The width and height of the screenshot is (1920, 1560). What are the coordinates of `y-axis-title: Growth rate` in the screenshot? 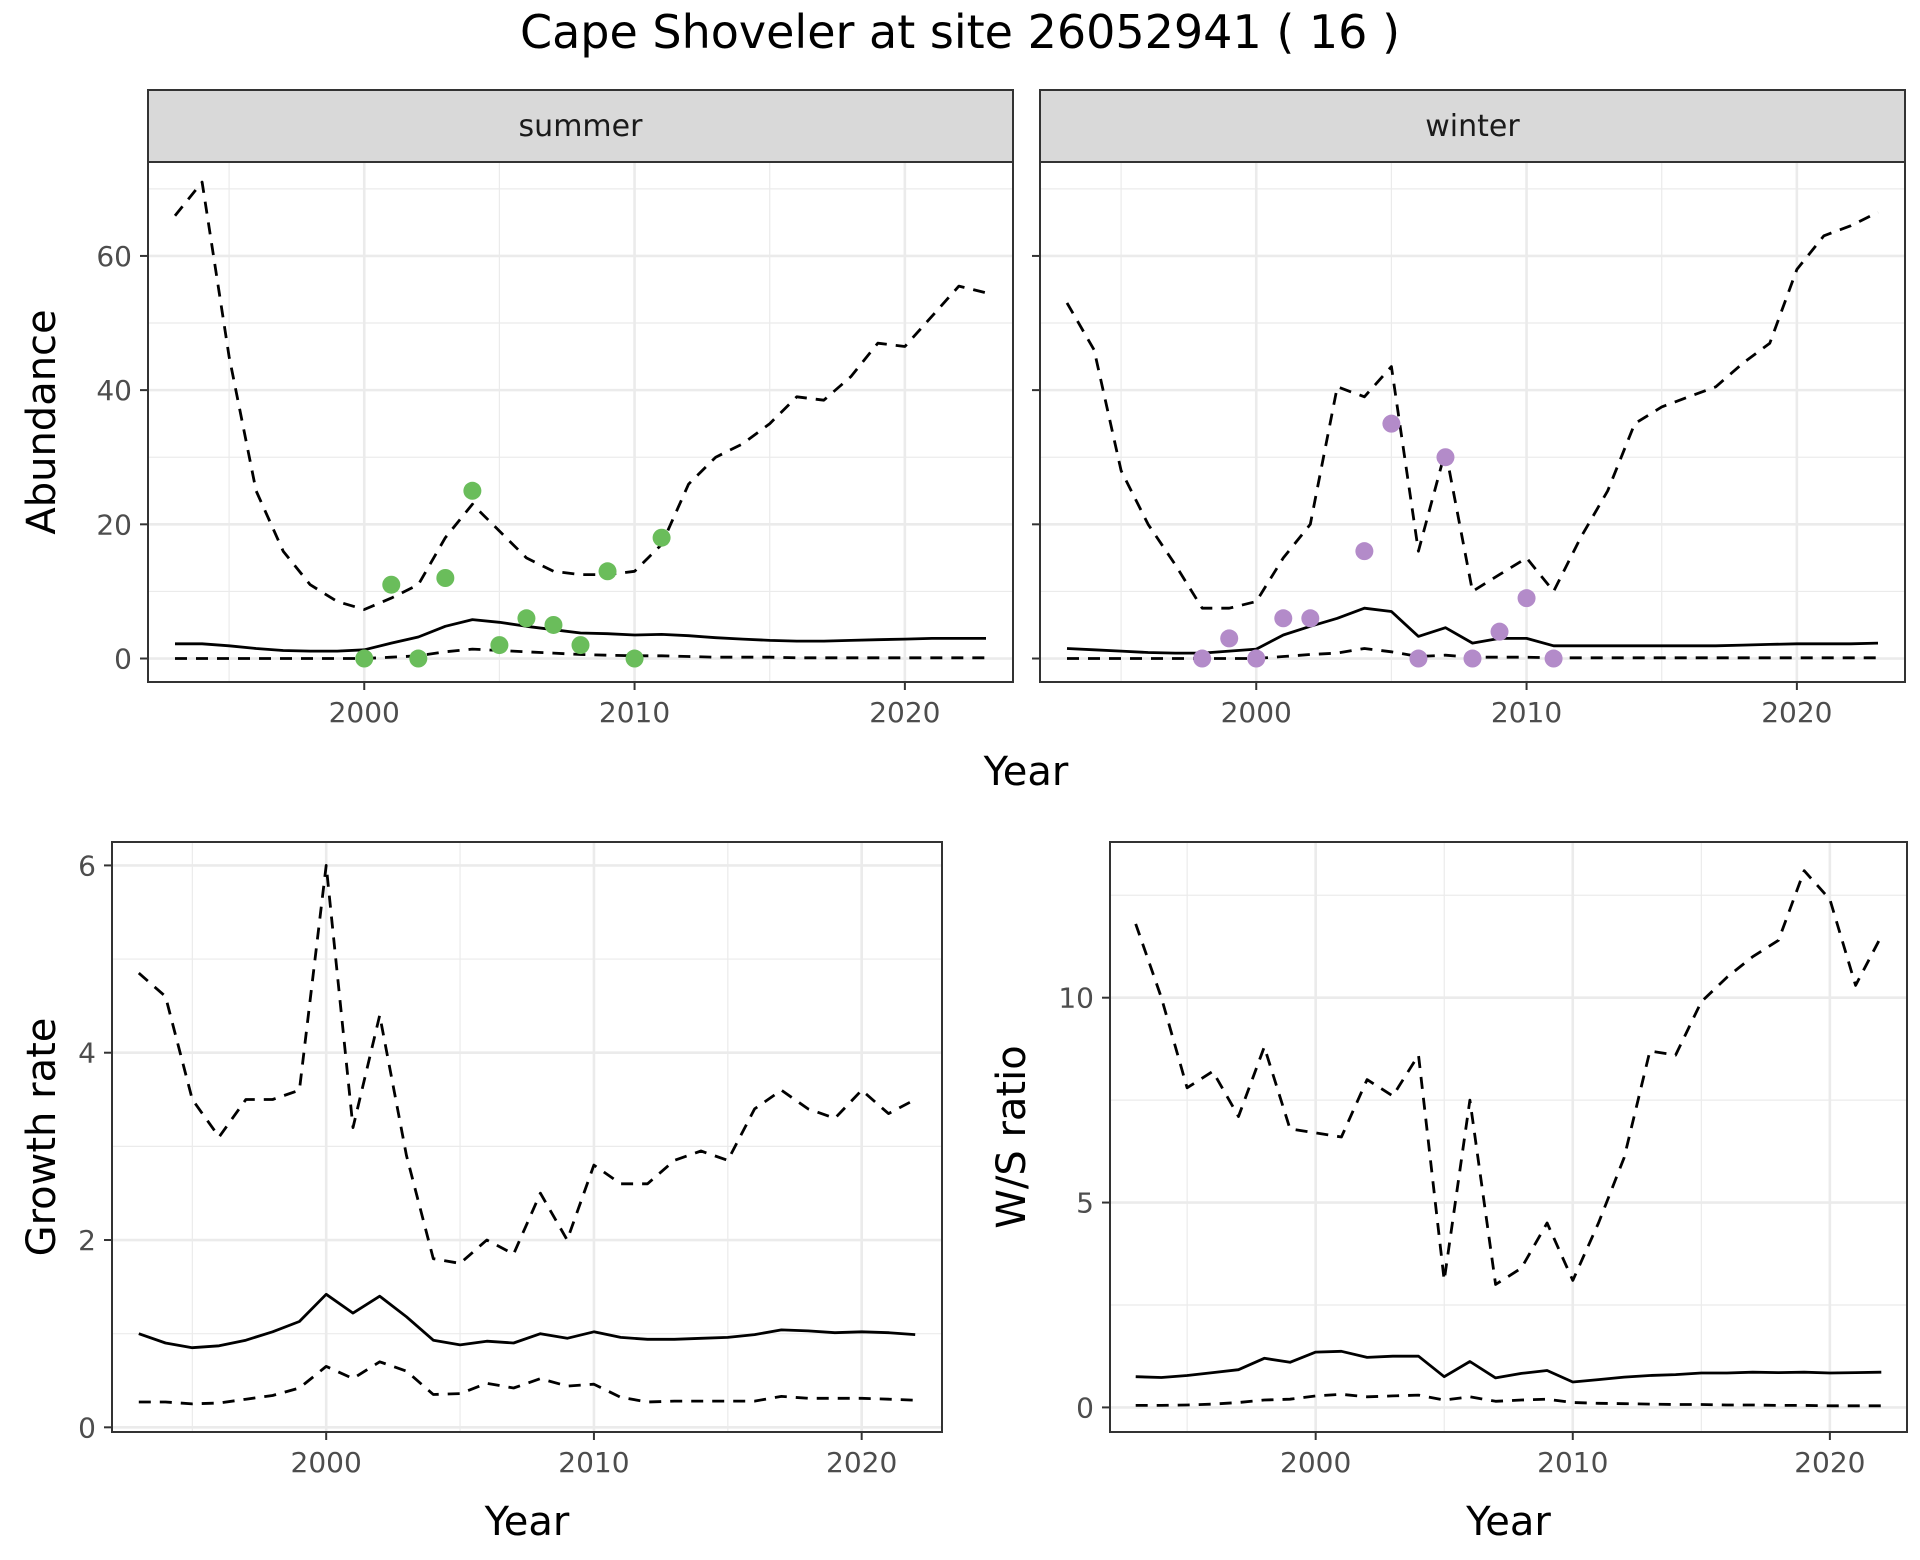 It's located at (42, 1137).